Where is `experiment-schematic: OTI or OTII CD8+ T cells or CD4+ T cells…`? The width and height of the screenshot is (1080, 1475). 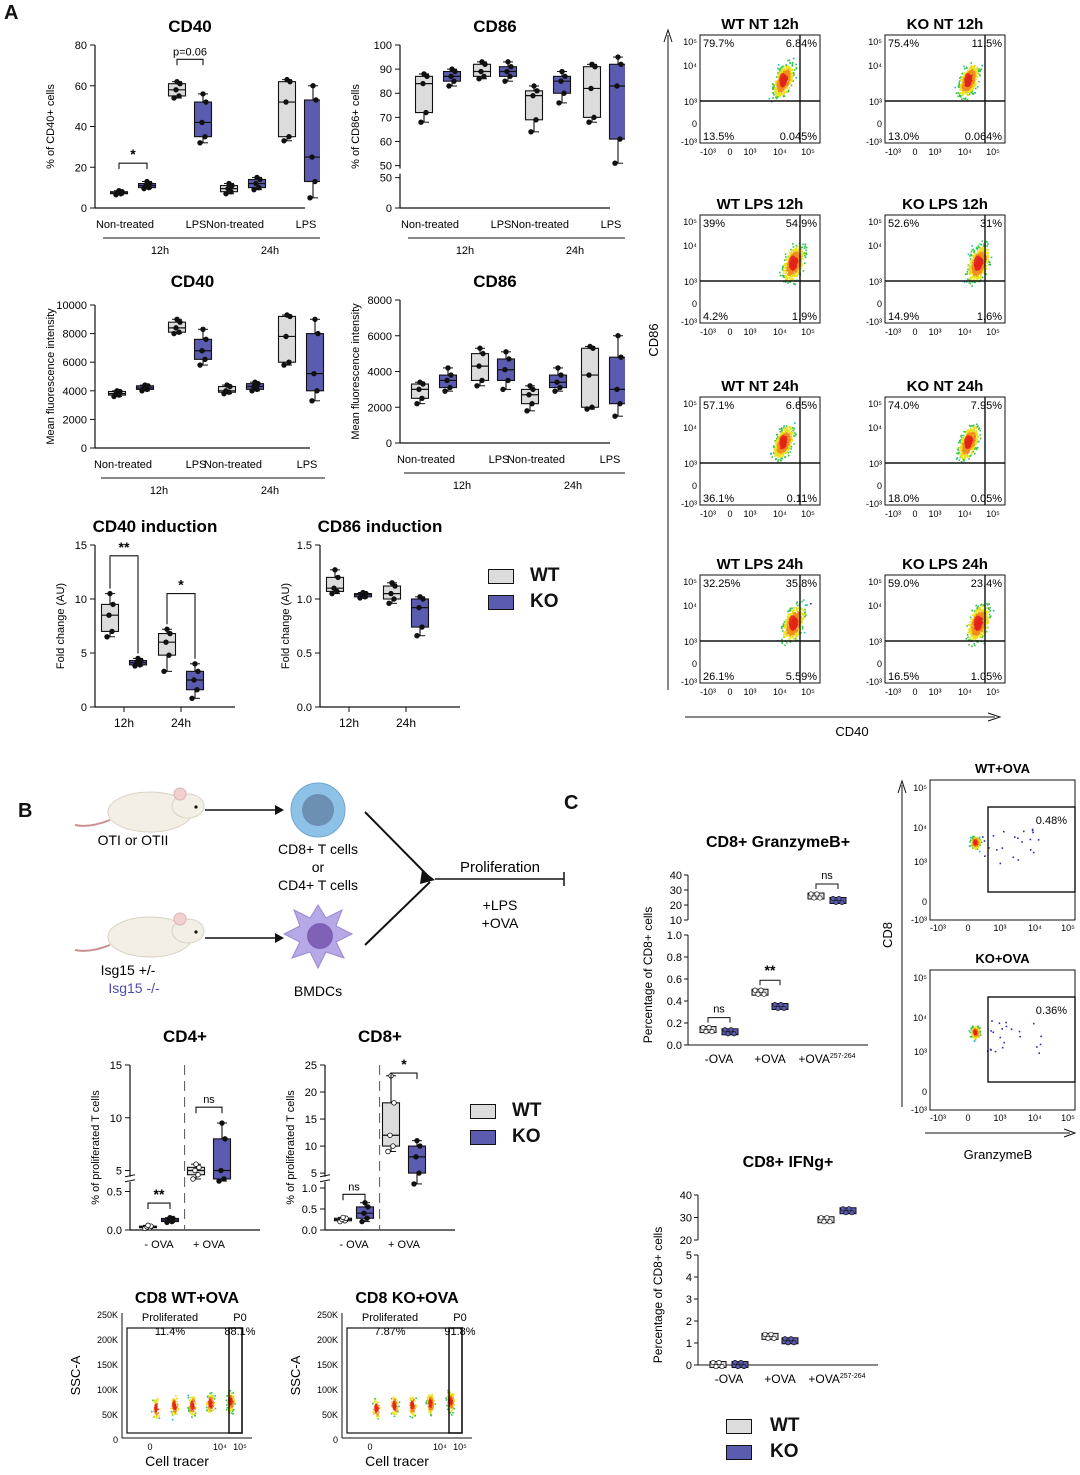 experiment-schematic: OTI or OTII CD8+ T cells or CD4+ T cells… is located at coordinates (319, 890).